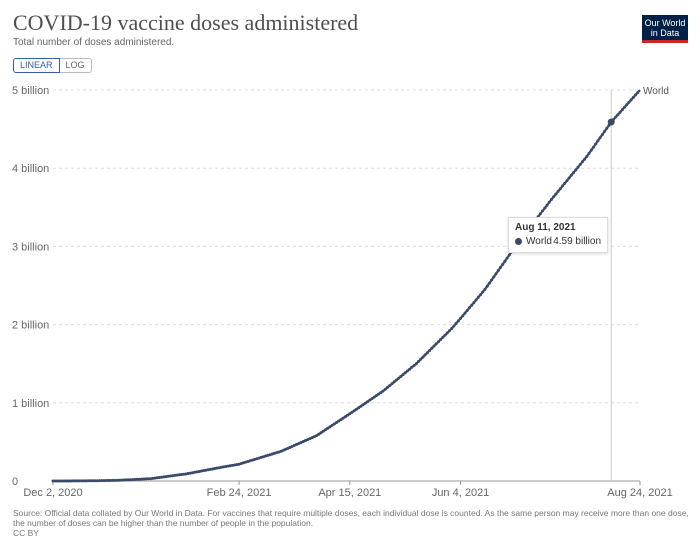 The width and height of the screenshot is (700, 540). What do you see at coordinates (665, 33) in the screenshot?
I see `logo-line-2: in Data` at bounding box center [665, 33].